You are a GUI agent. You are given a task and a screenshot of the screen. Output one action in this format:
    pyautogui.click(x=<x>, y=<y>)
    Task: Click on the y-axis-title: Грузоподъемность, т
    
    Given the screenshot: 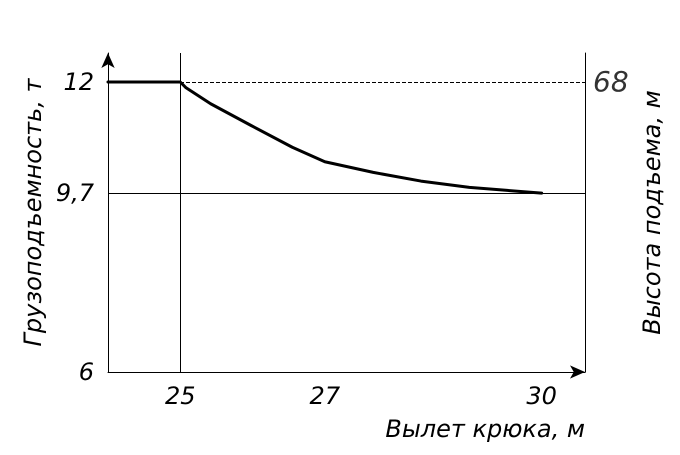 What is the action you would take?
    pyautogui.click(x=32, y=211)
    